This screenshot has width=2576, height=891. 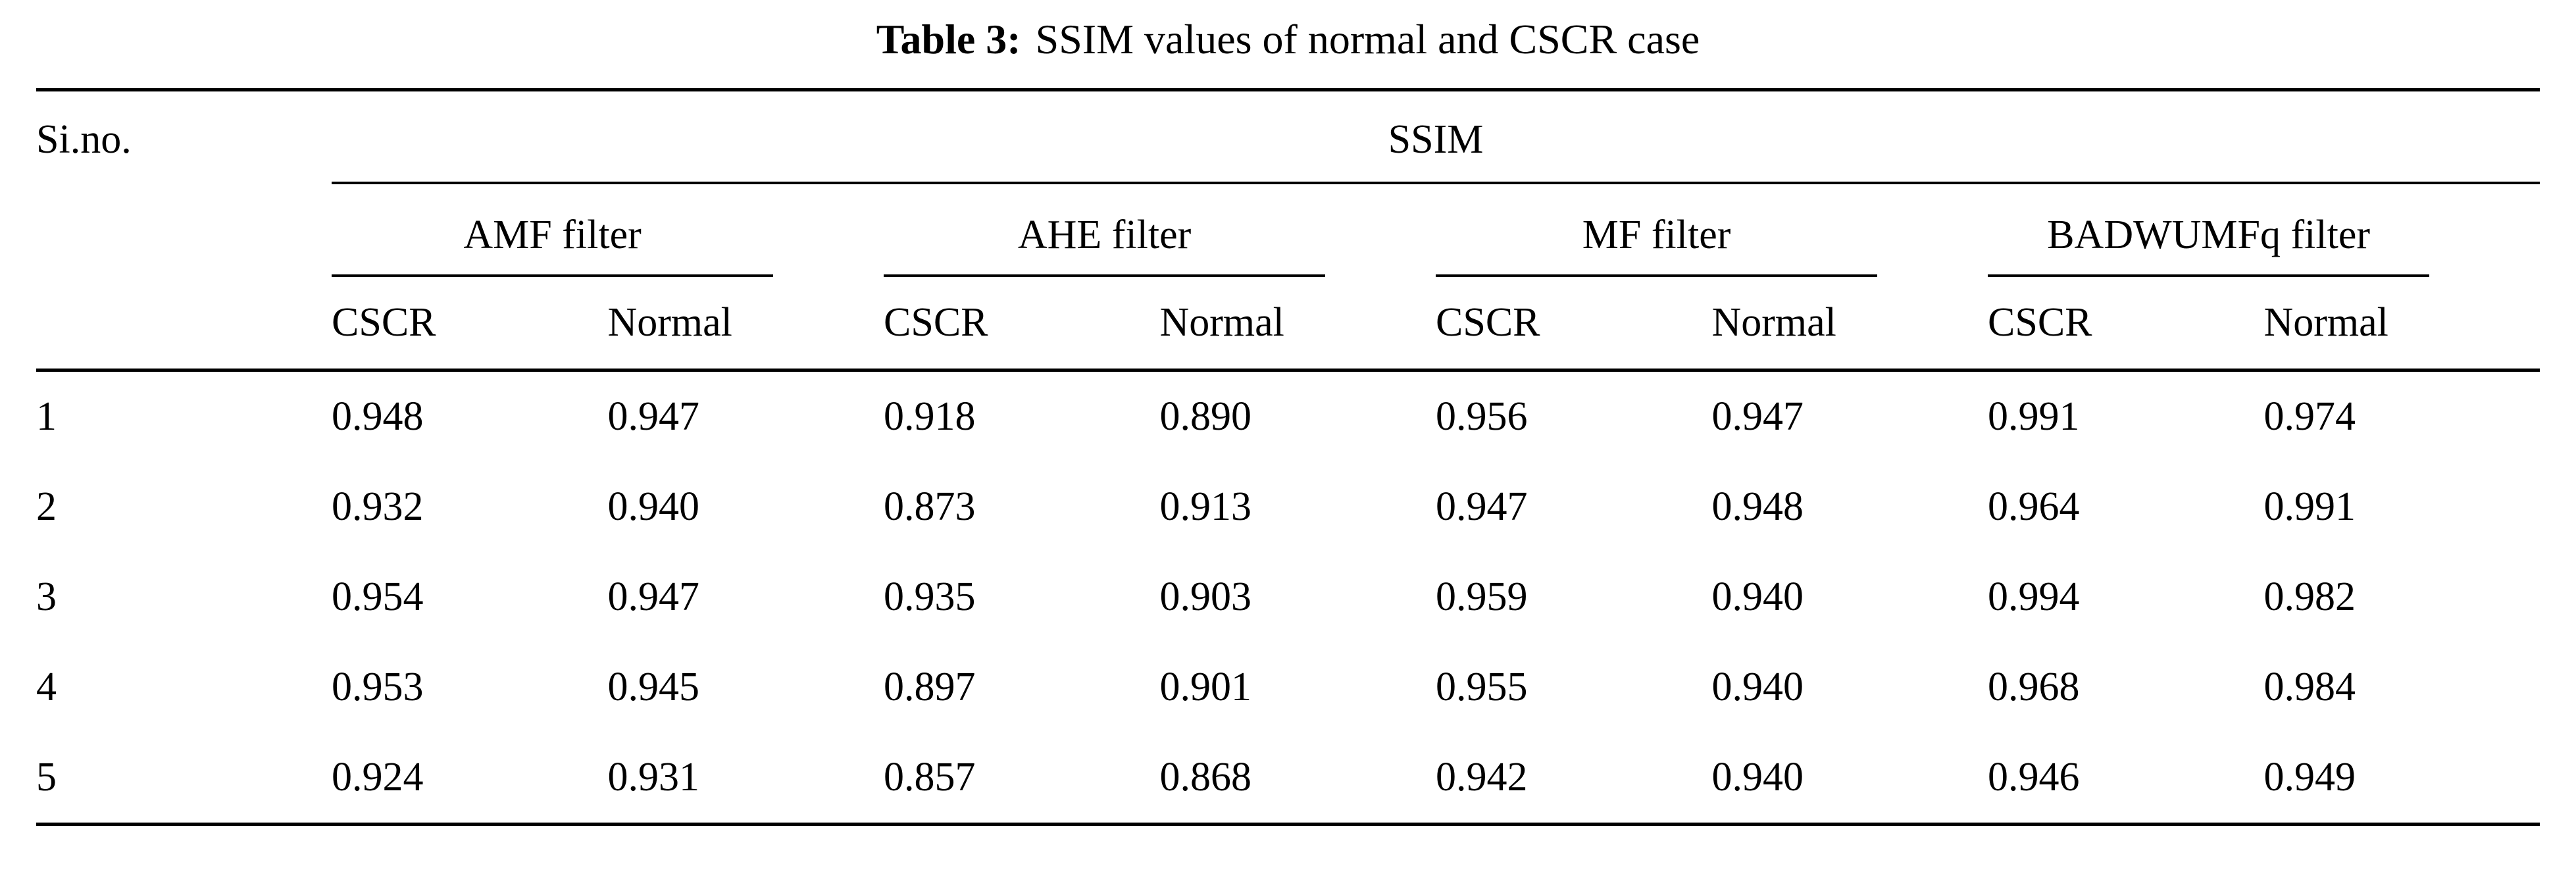 What do you see at coordinates (1205, 506) in the screenshot?
I see `ssim-value-cell: 0.913` at bounding box center [1205, 506].